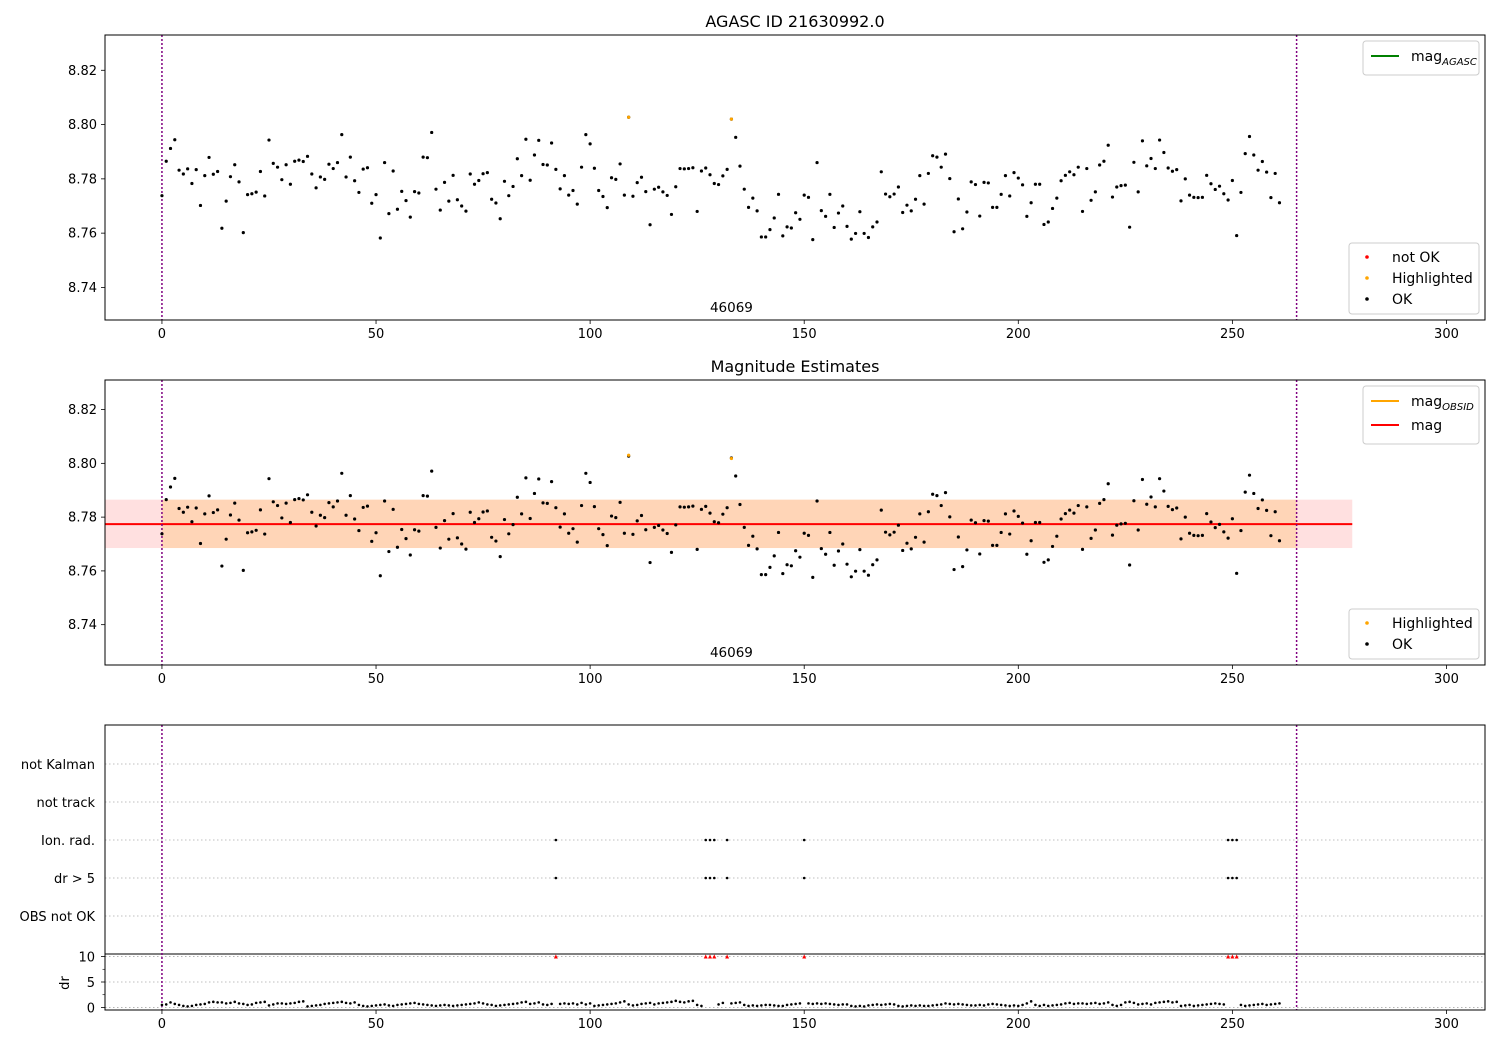 The image size is (1500, 1054). I want to click on panel-title: AGASC ID 21630992.0, so click(794, 21).